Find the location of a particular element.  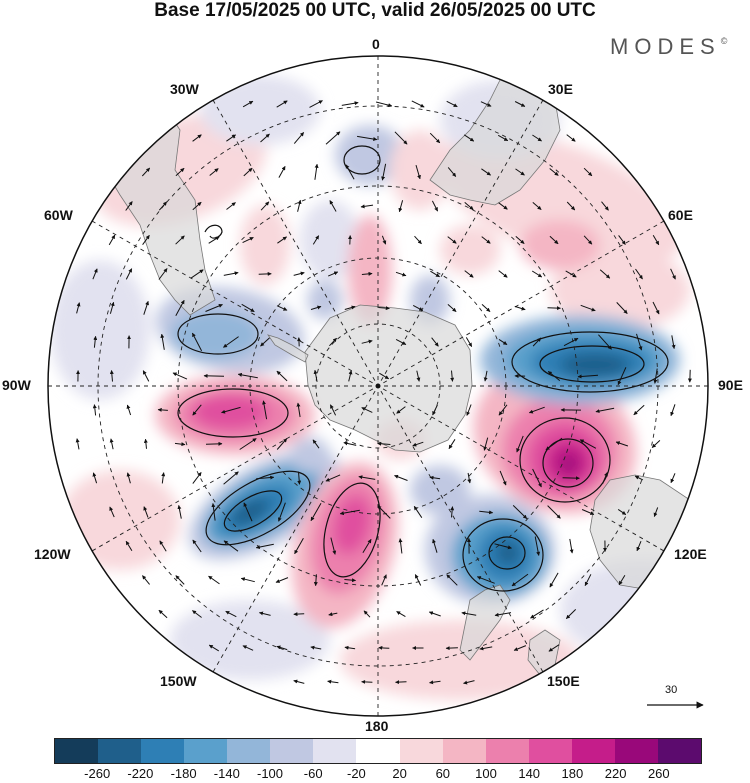

reference-vector-value: 30 is located at coordinates (671, 690).